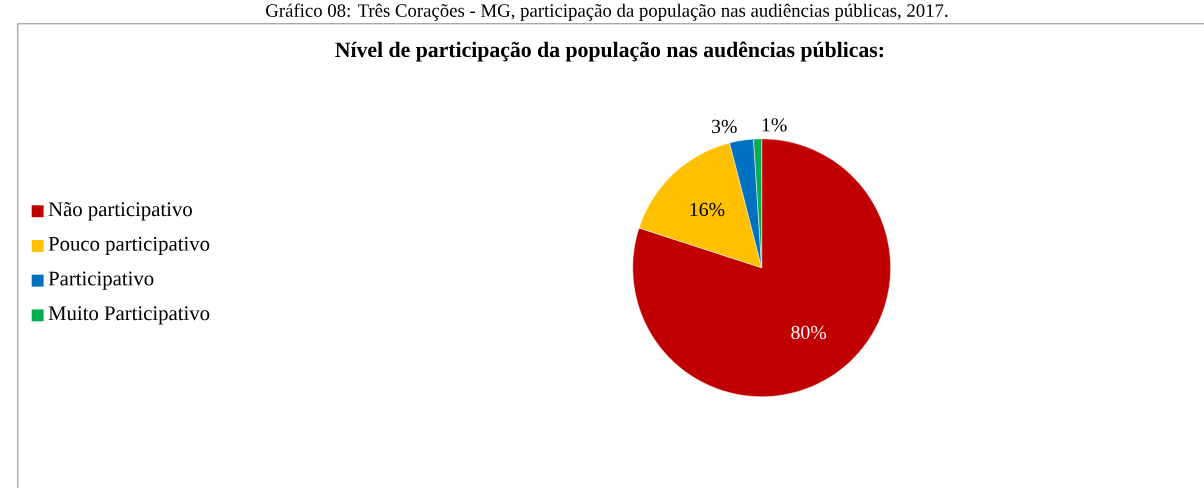 The width and height of the screenshot is (1204, 488). What do you see at coordinates (774, 125) in the screenshot?
I see `data-label: 1%` at bounding box center [774, 125].